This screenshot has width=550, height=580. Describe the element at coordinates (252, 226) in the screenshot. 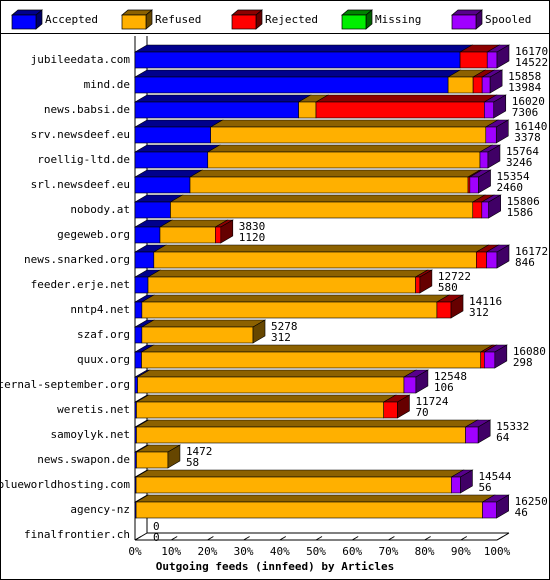

I see `total-label: 3830` at that location.